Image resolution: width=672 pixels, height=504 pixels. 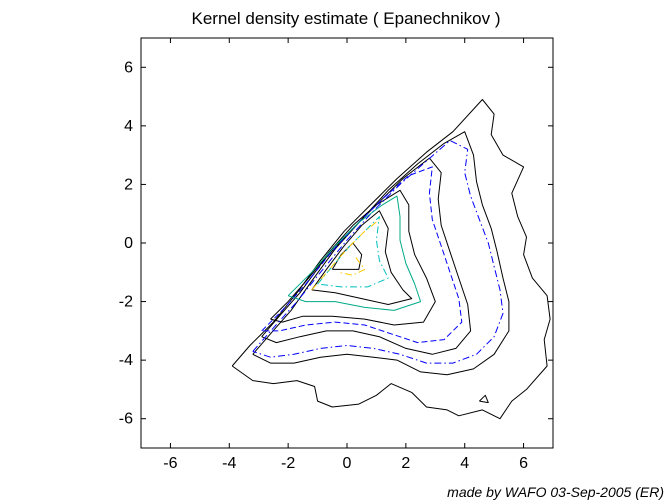 What do you see at coordinates (126, 419) in the screenshot?
I see `y-tick-label: -6` at bounding box center [126, 419].